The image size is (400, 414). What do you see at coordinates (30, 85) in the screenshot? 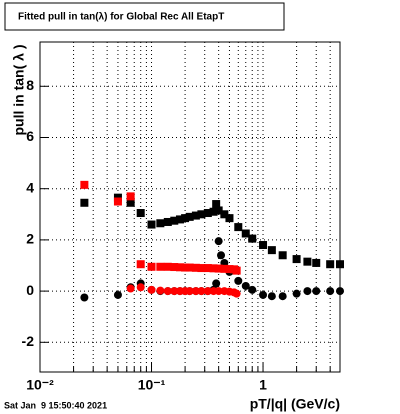
I see `y-tick-label: 8` at bounding box center [30, 85].